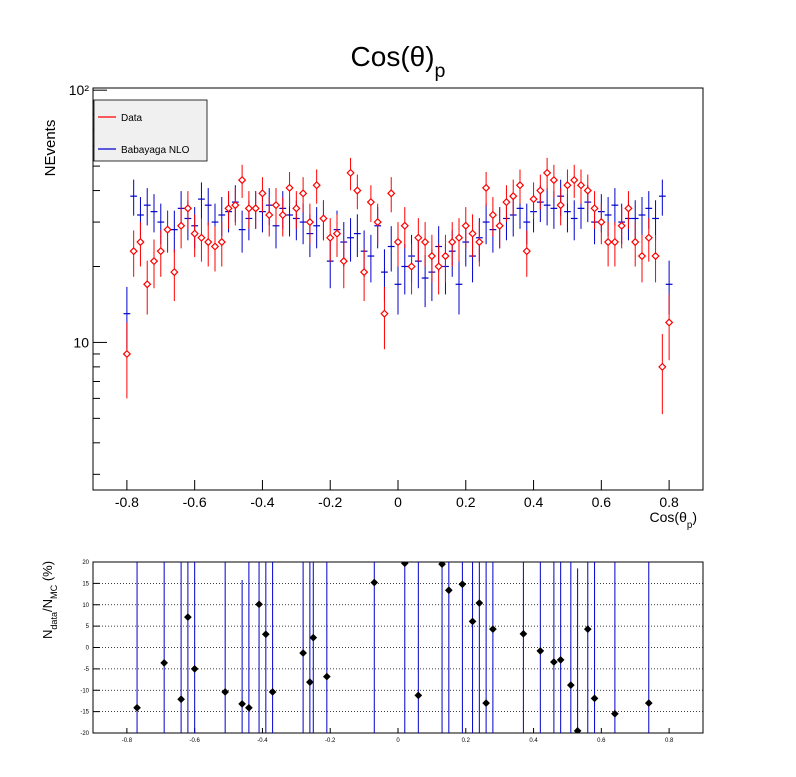 This screenshot has height=777, width=796. Describe the element at coordinates (47, 573) in the screenshot. I see `y-axis-label-part: (%)` at that location.